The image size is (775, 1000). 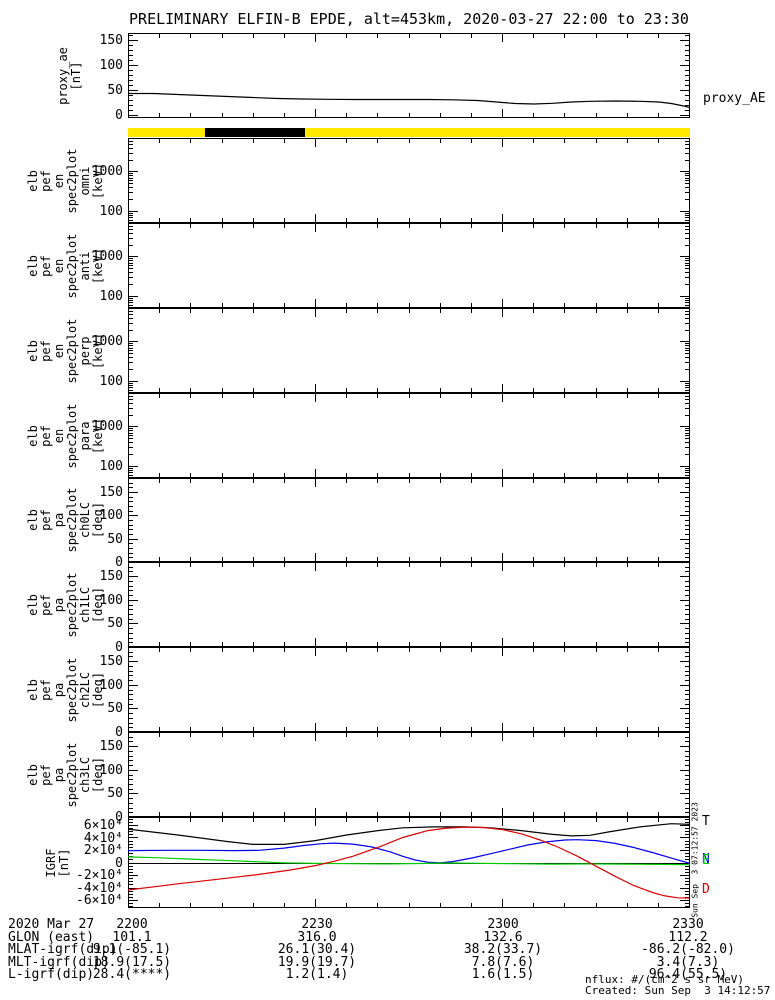 I want to click on legend-letter-T: T, so click(x=706, y=821).